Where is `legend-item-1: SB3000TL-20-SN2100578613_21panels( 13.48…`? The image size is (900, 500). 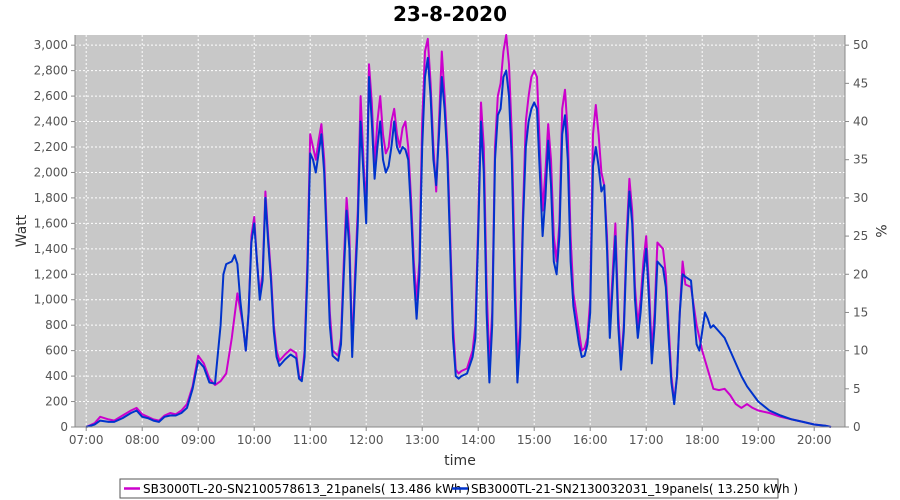 legend-item-1: SB3000TL-20-SN2100578613_21panels( 13.48… is located at coordinates (306, 489).